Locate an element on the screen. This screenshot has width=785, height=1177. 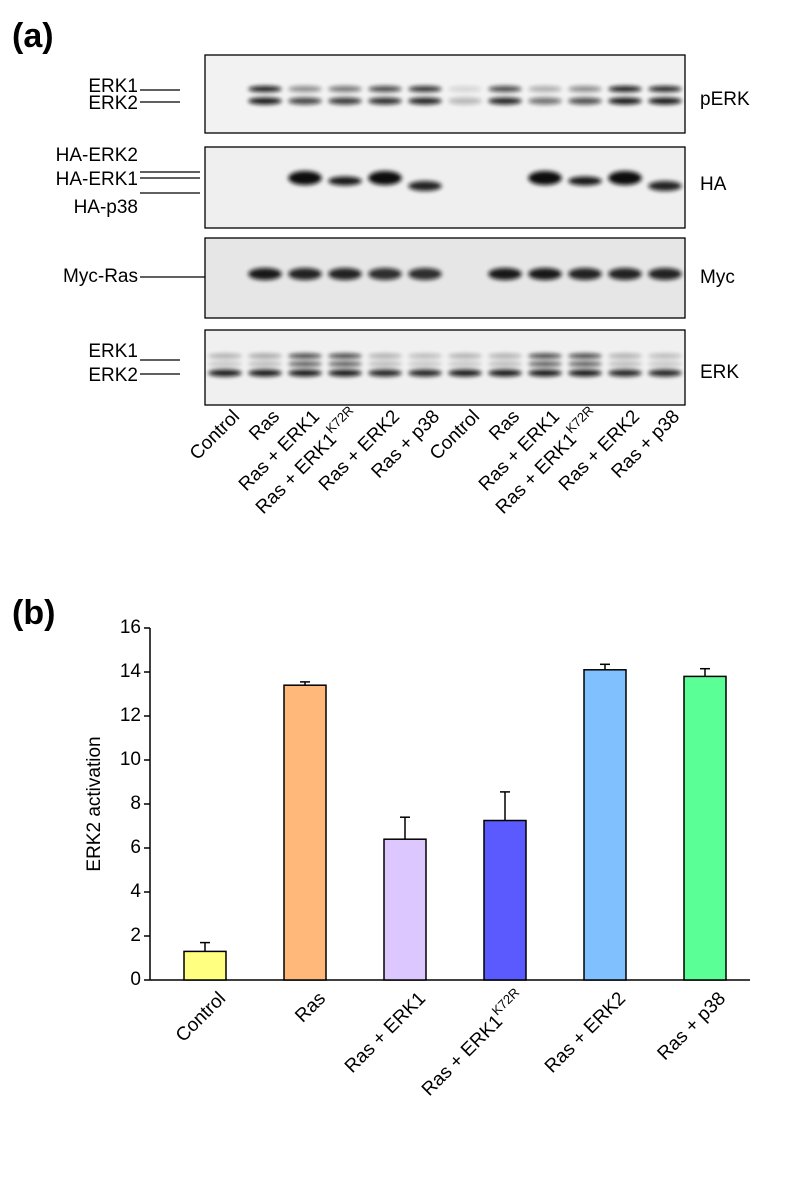
x-tick-label: Ras + ERK2 is located at coordinates (585, 1032).